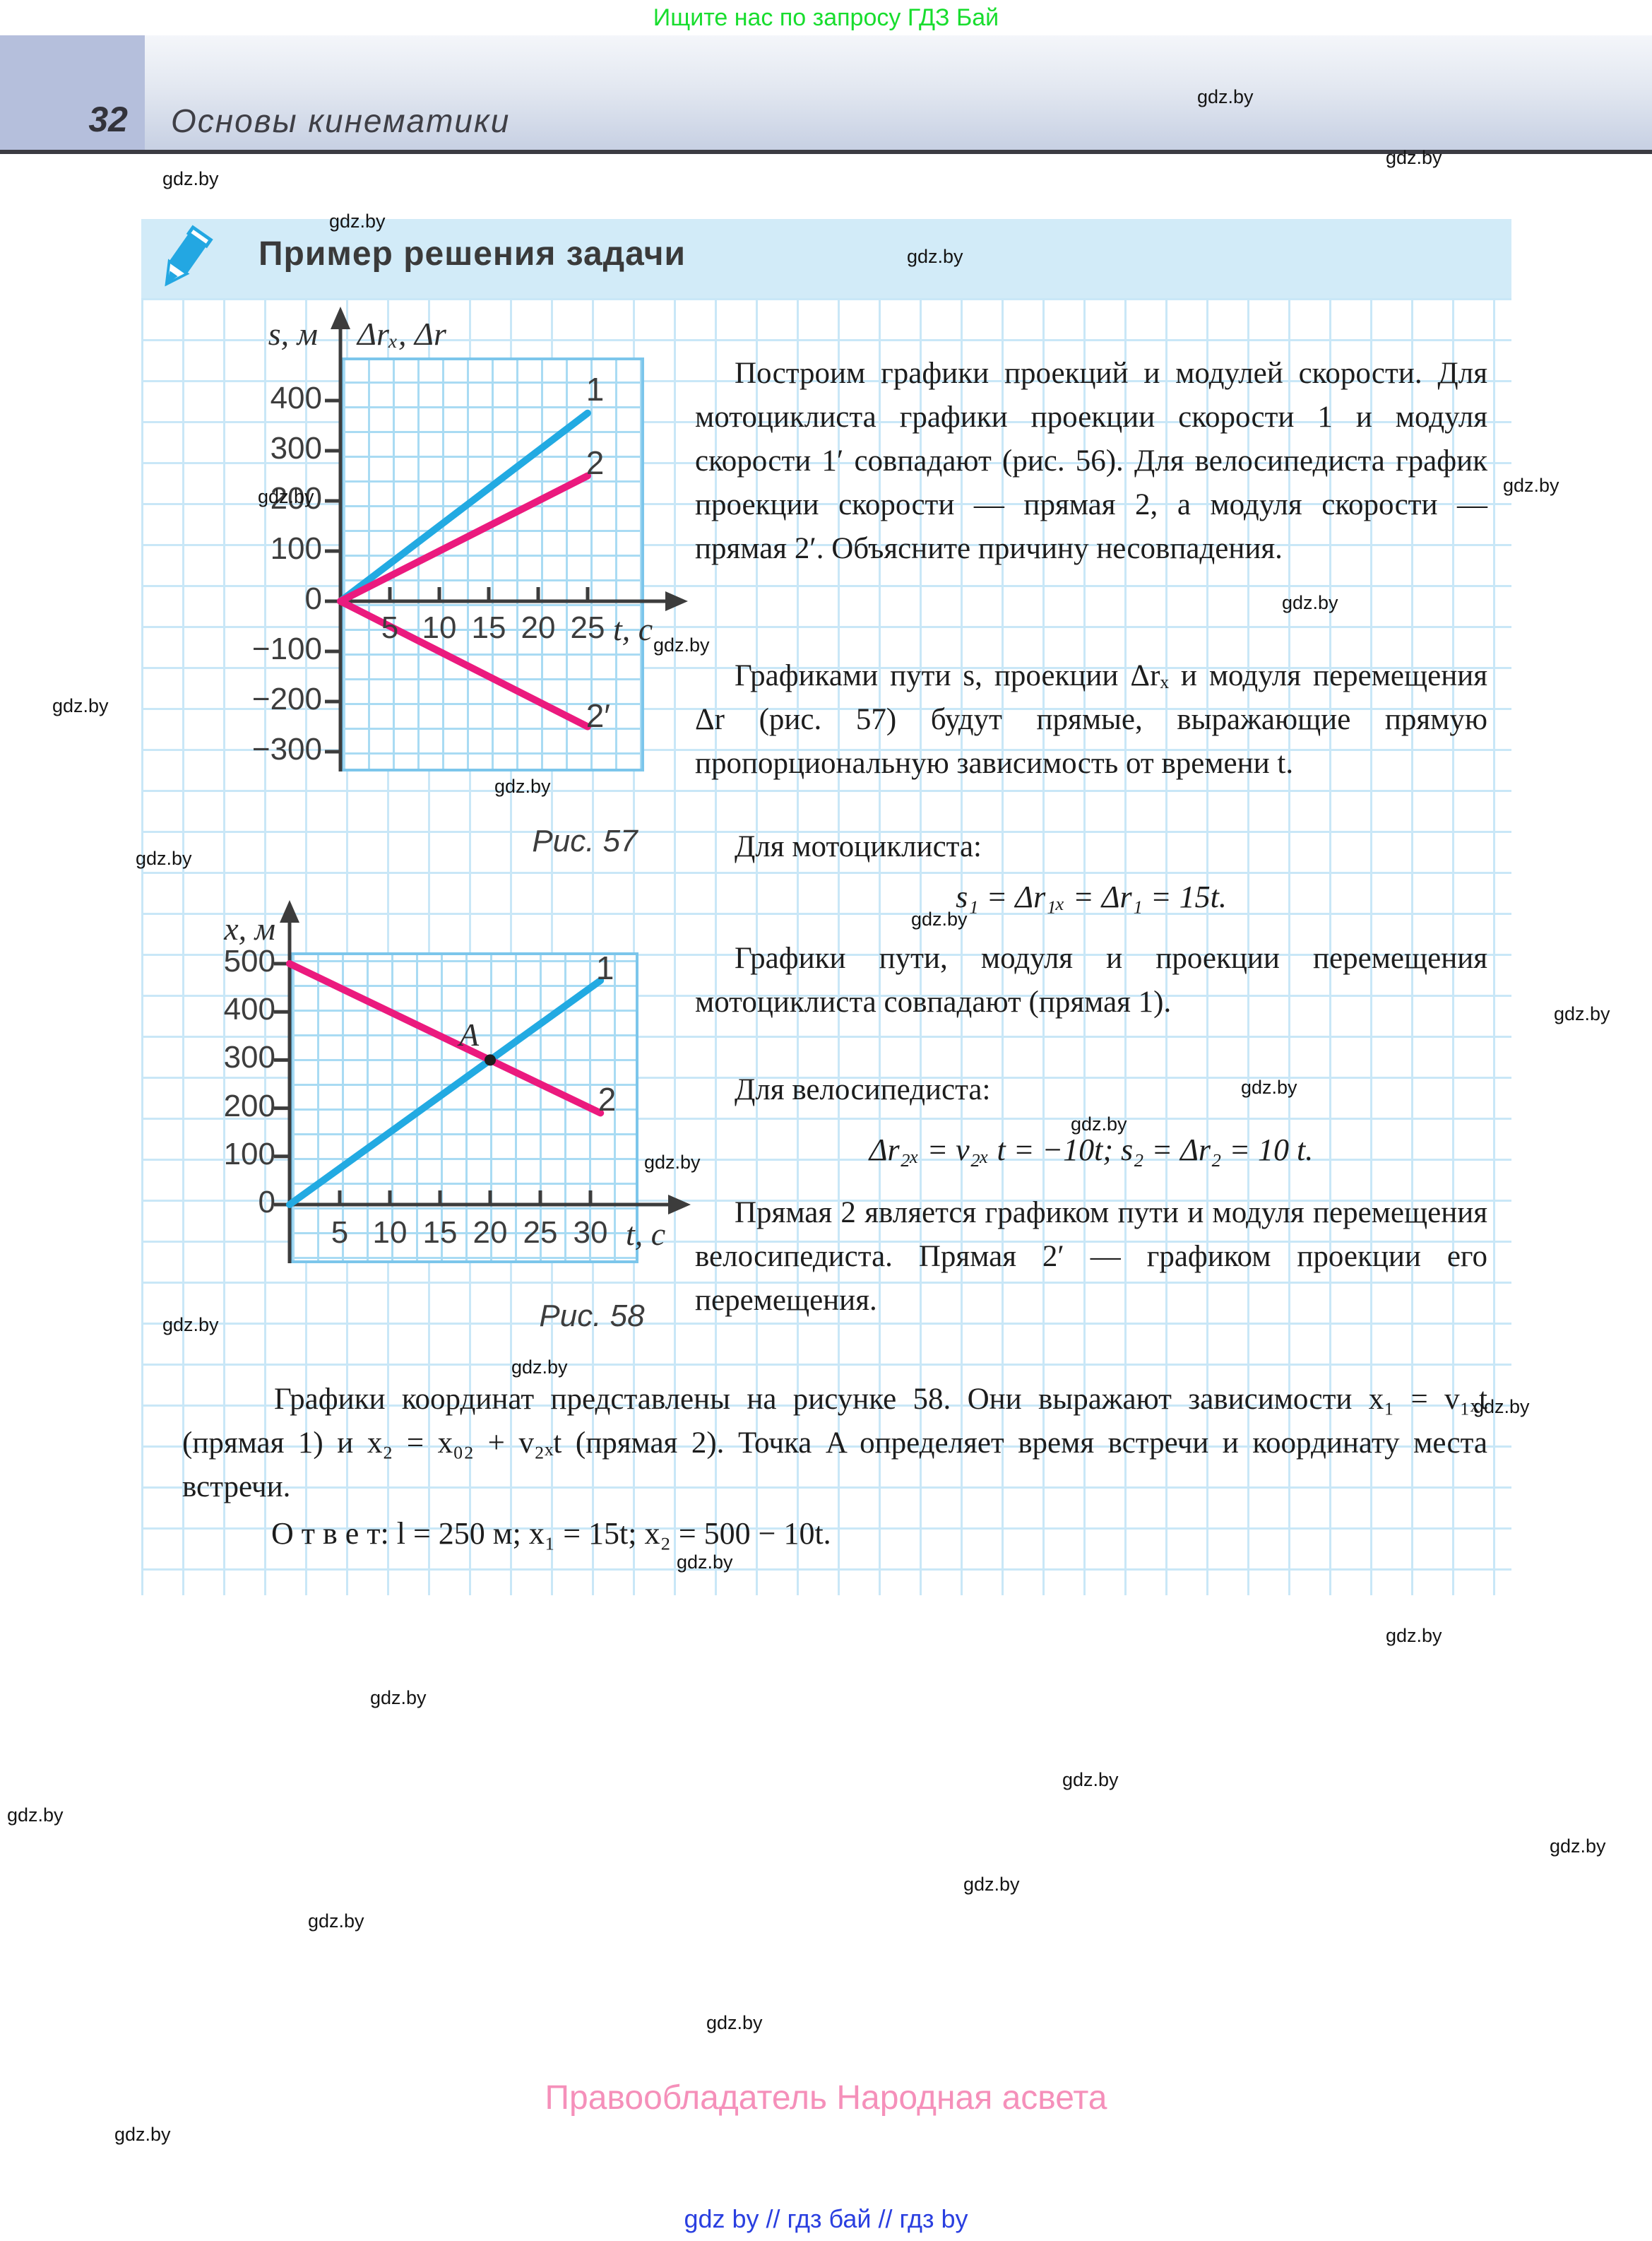  What do you see at coordinates (469, 1035) in the screenshot?
I see `fig58-point-label: A` at bounding box center [469, 1035].